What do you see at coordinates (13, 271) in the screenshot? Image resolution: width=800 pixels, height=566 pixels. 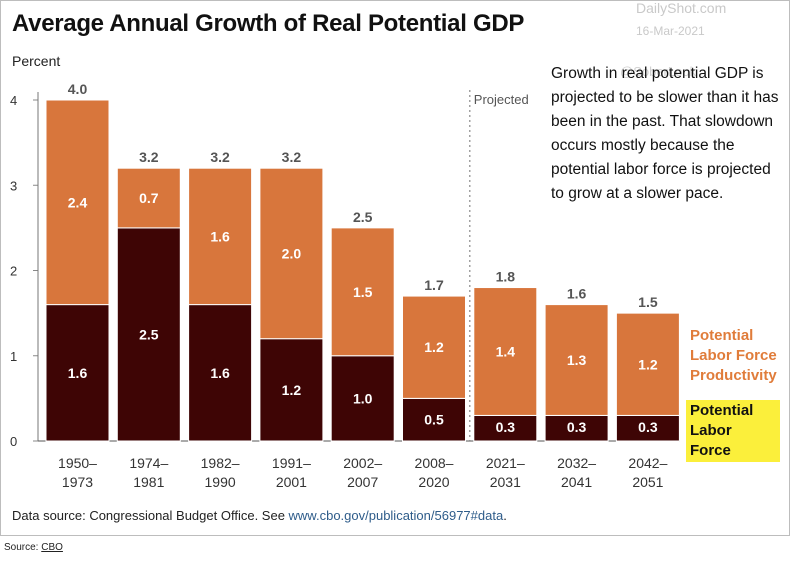 I see `y-tick-label: 2` at bounding box center [13, 271].